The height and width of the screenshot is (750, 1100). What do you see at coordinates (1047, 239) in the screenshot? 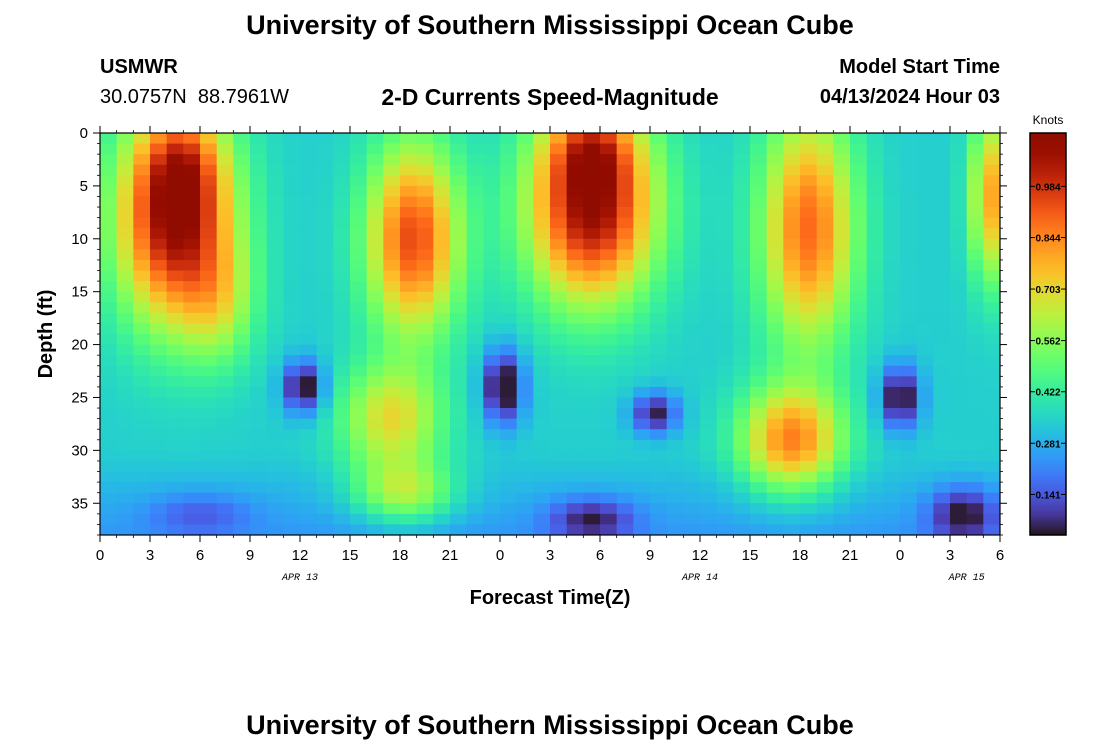
I see `colorbar-tick-label: 0.844` at bounding box center [1047, 239].